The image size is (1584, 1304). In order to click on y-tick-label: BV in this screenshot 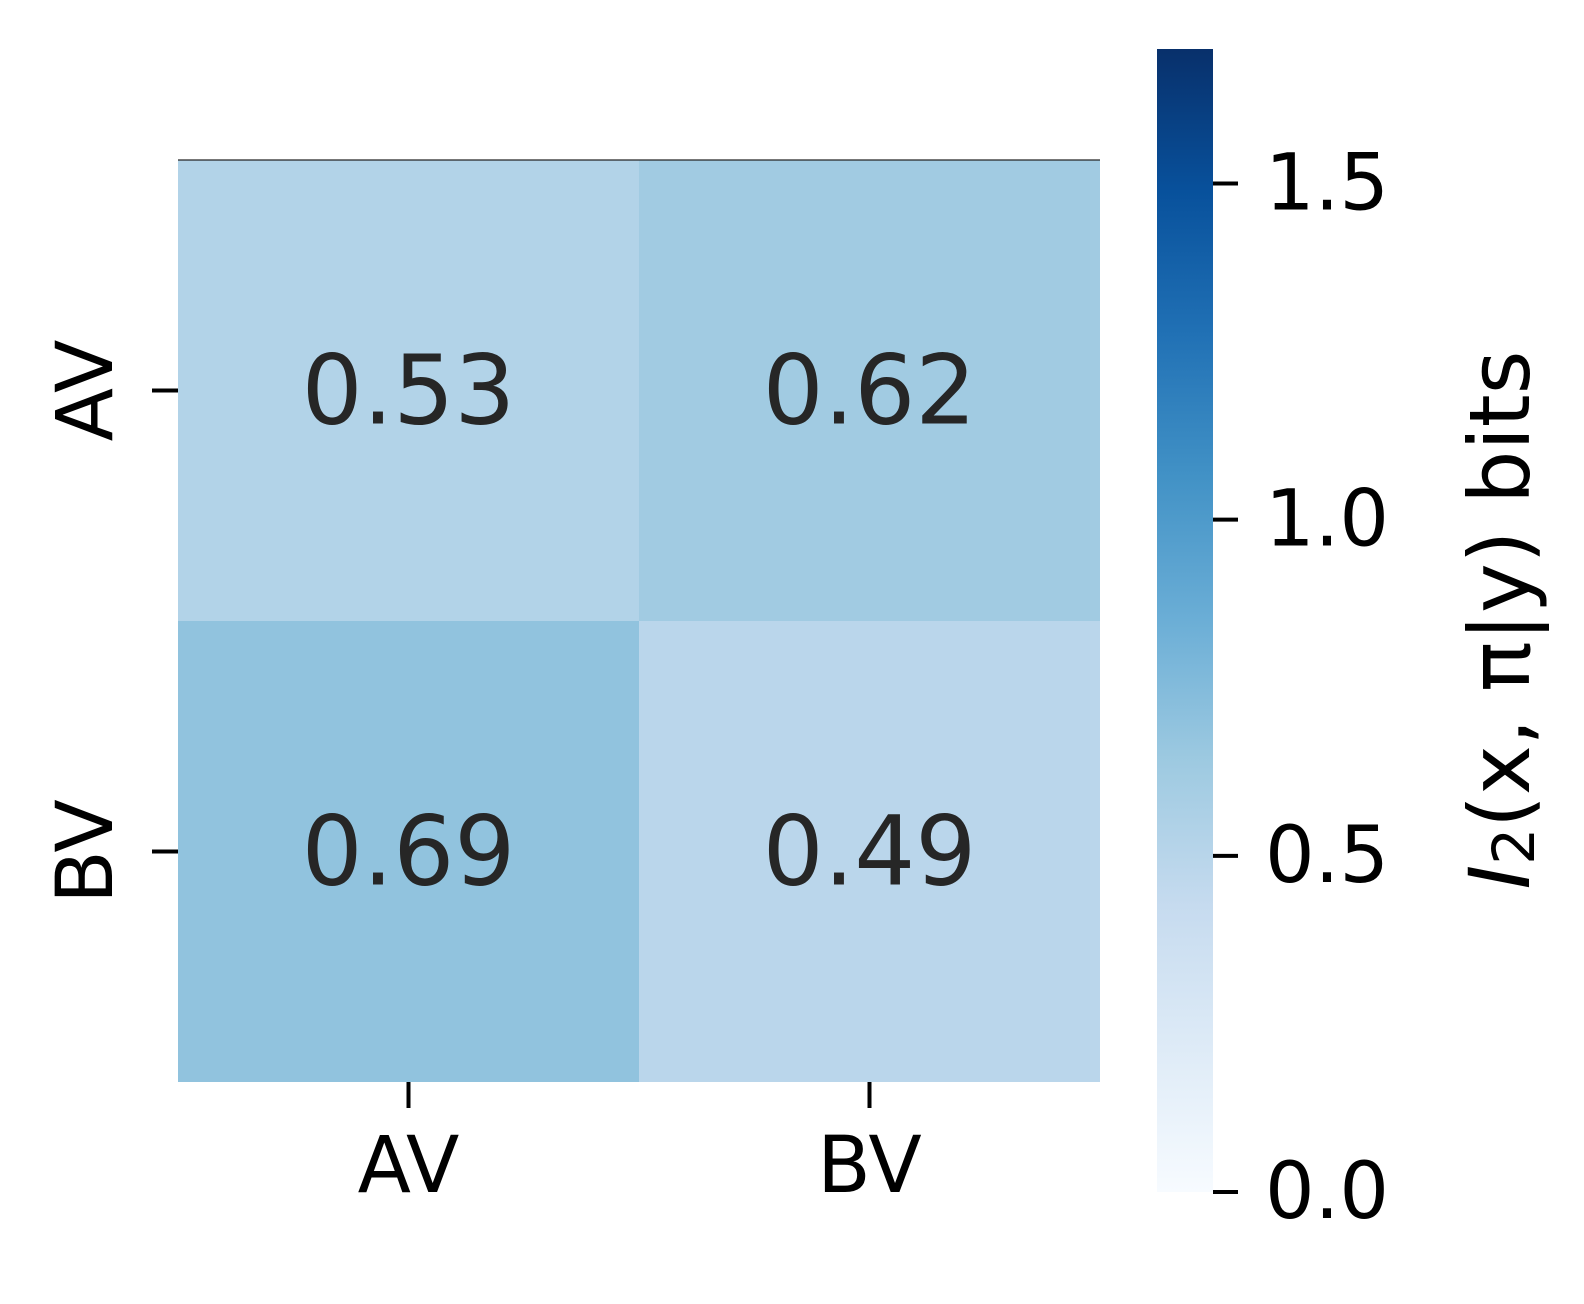, I will do `click(86, 851)`.